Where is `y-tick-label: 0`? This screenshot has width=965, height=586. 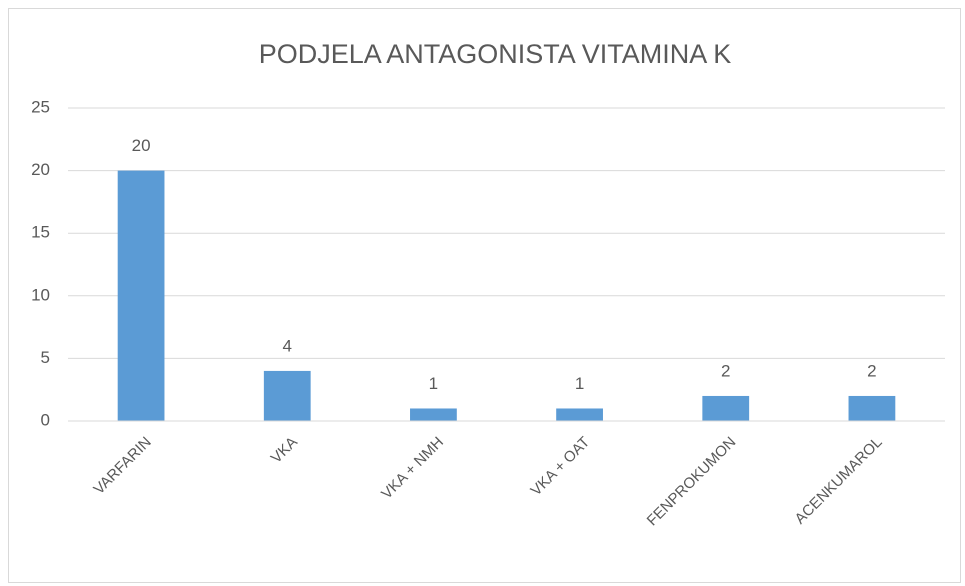
y-tick-label: 0 is located at coordinates (45, 419).